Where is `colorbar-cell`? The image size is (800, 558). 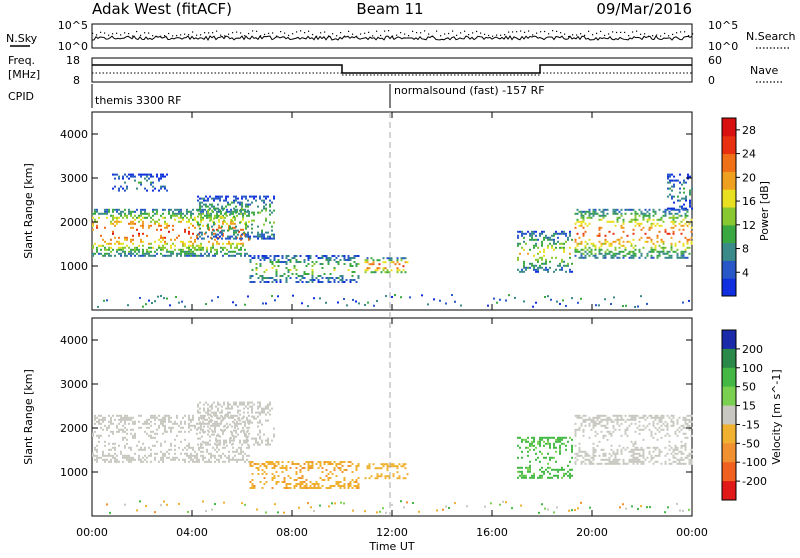
colorbar-cell is located at coordinates (729, 198).